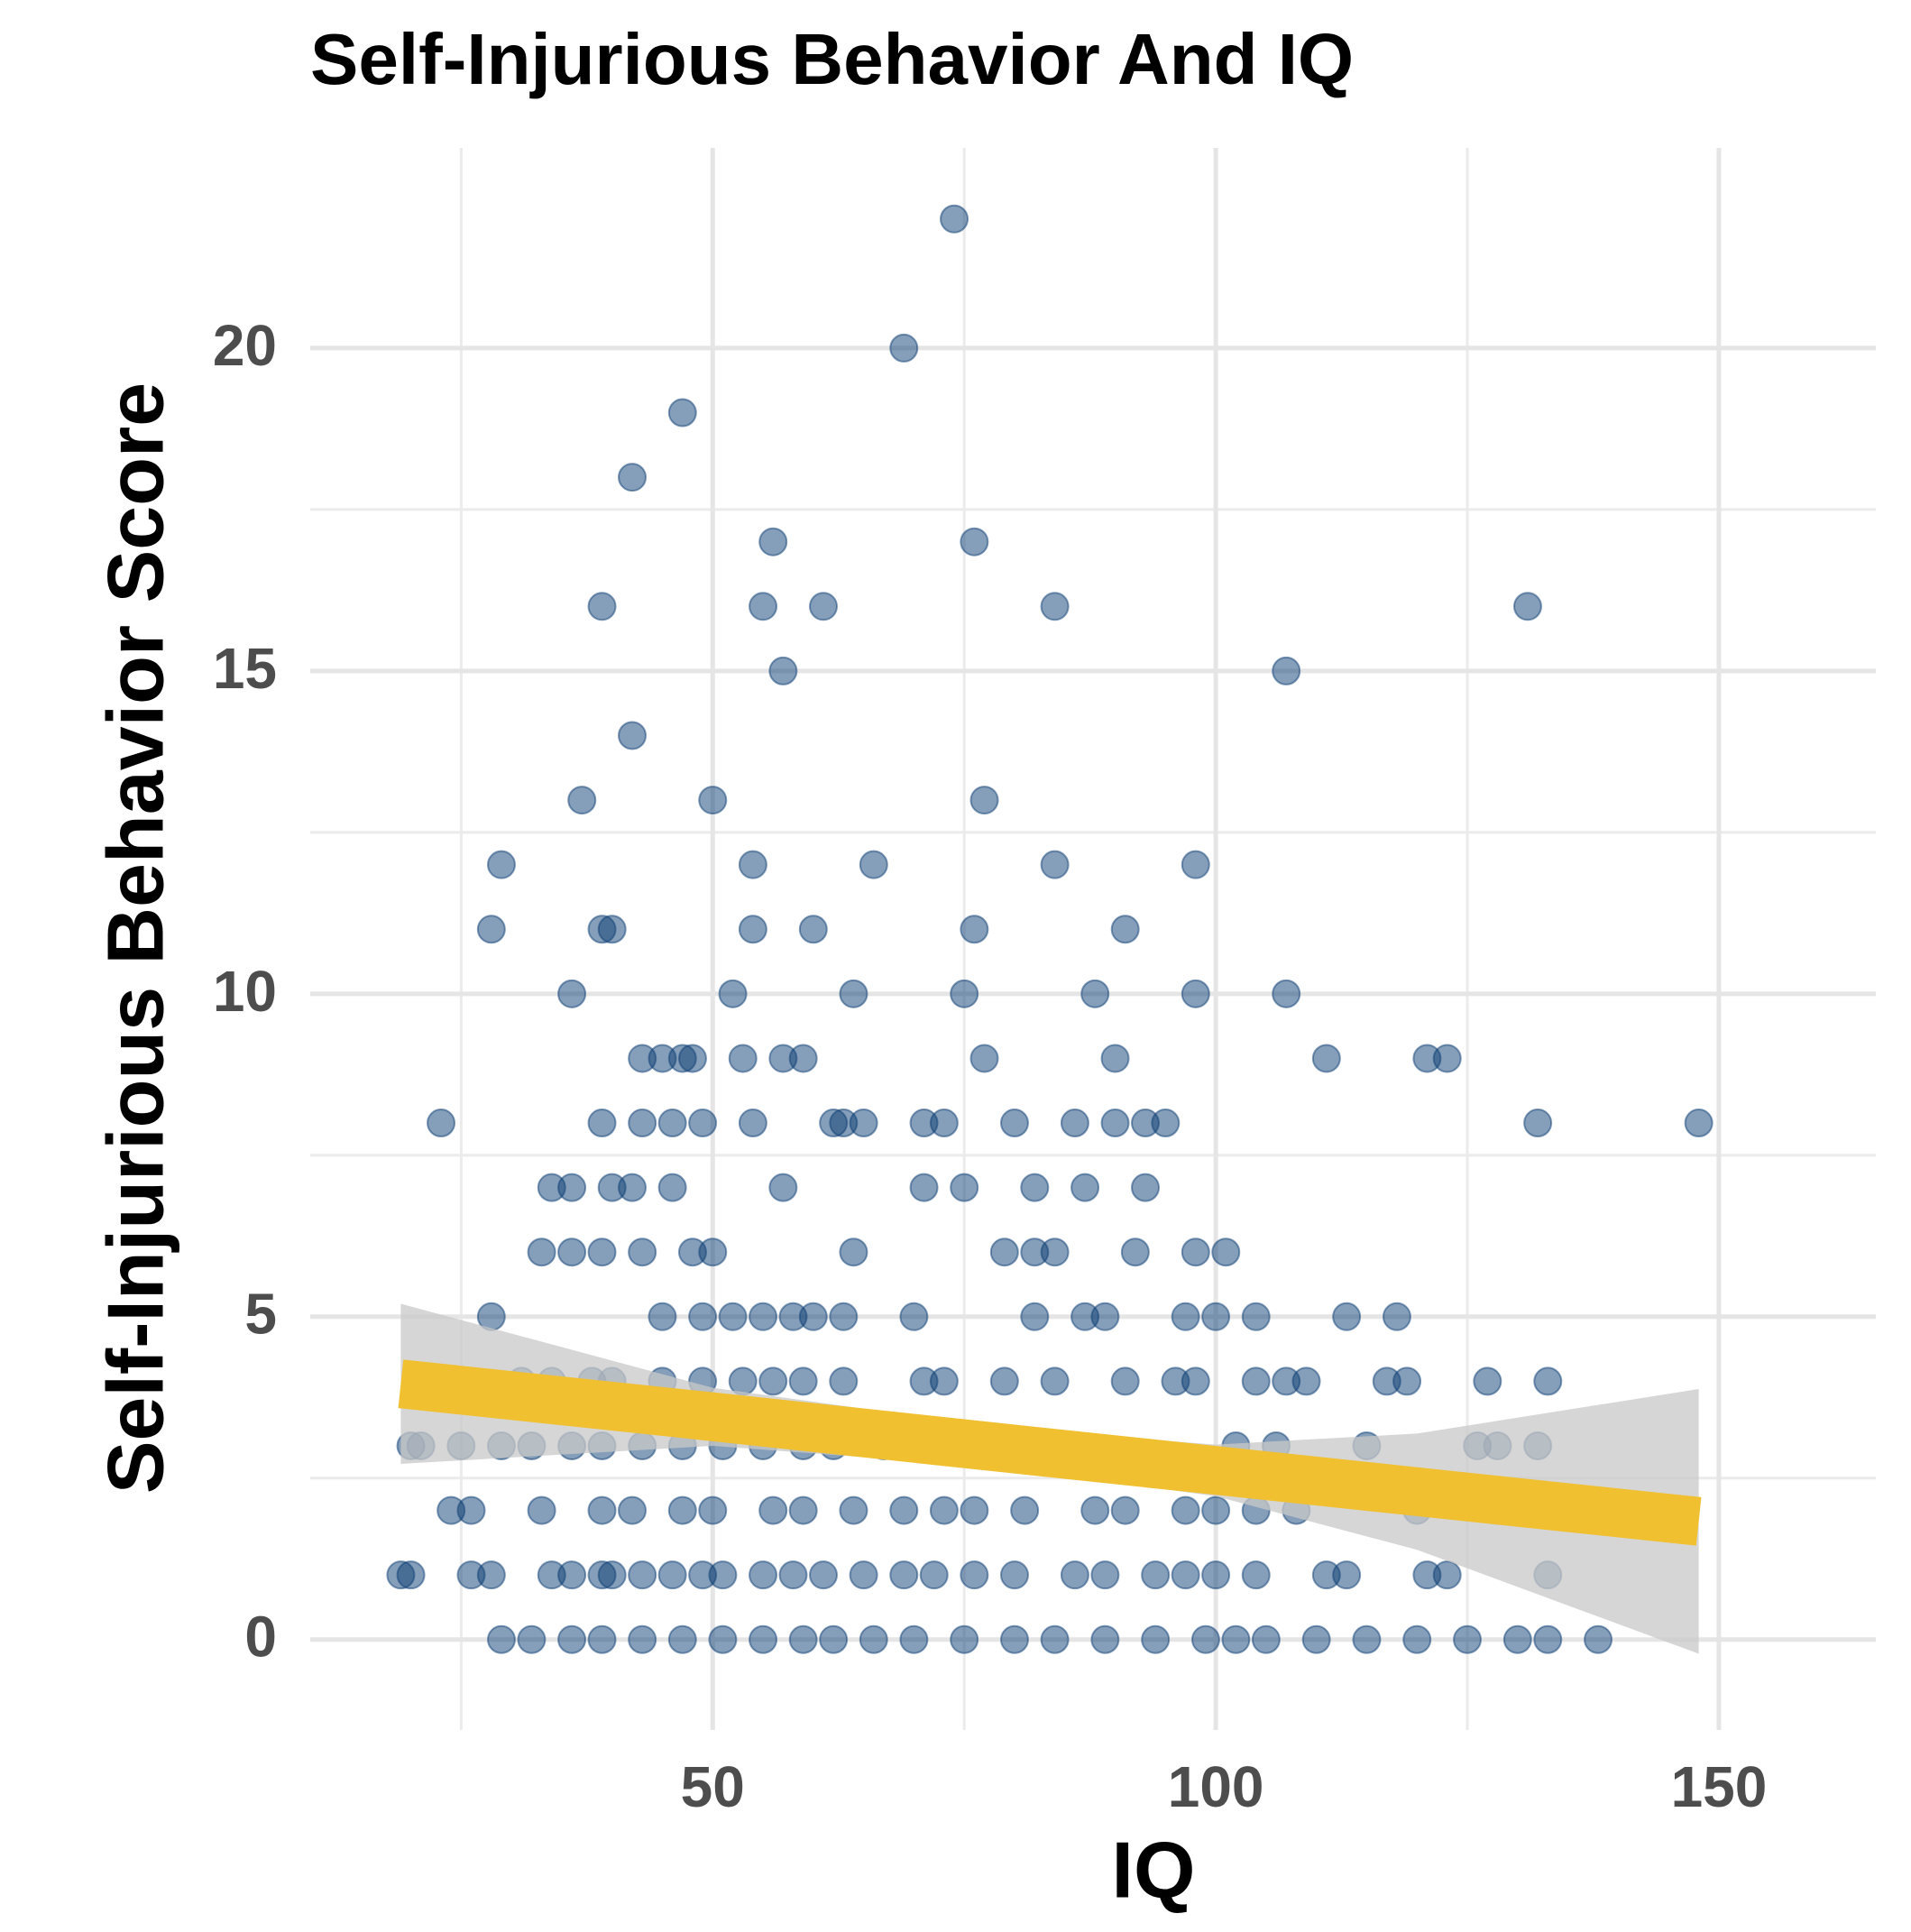  I want to click on y-tick-label: 10, so click(245, 991).